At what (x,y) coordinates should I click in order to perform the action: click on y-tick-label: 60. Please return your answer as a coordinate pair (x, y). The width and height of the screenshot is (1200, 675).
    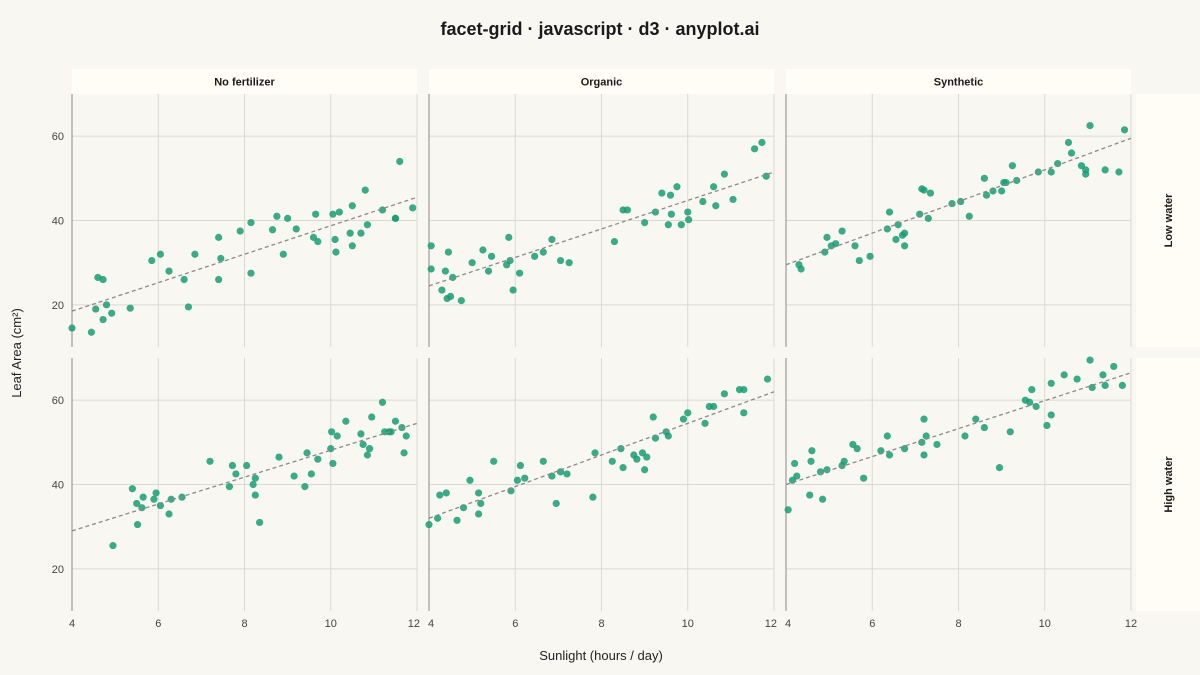
    Looking at the image, I should click on (58, 401).